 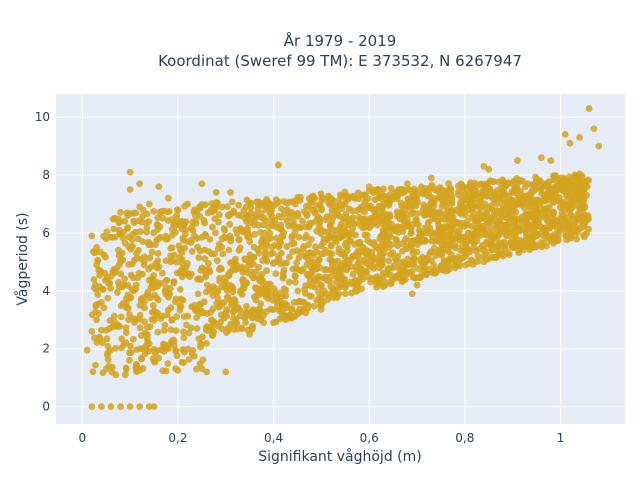 What do you see at coordinates (177, 438) in the screenshot?
I see `x-tick-label: 0,2` at bounding box center [177, 438].